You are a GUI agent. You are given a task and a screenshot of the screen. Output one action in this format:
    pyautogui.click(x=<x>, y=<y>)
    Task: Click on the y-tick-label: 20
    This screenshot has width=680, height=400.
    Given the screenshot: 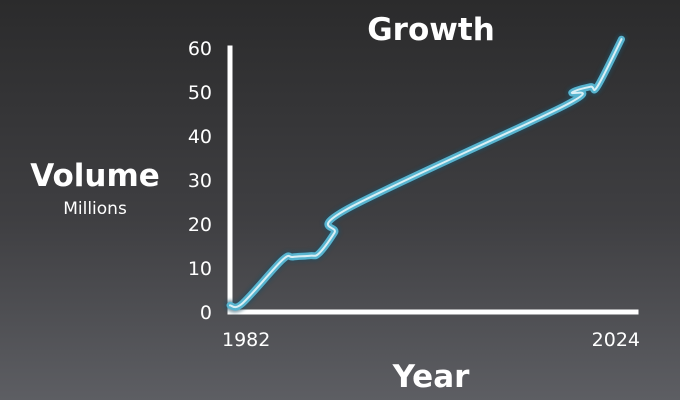 What is the action you would take?
    pyautogui.click(x=200, y=225)
    